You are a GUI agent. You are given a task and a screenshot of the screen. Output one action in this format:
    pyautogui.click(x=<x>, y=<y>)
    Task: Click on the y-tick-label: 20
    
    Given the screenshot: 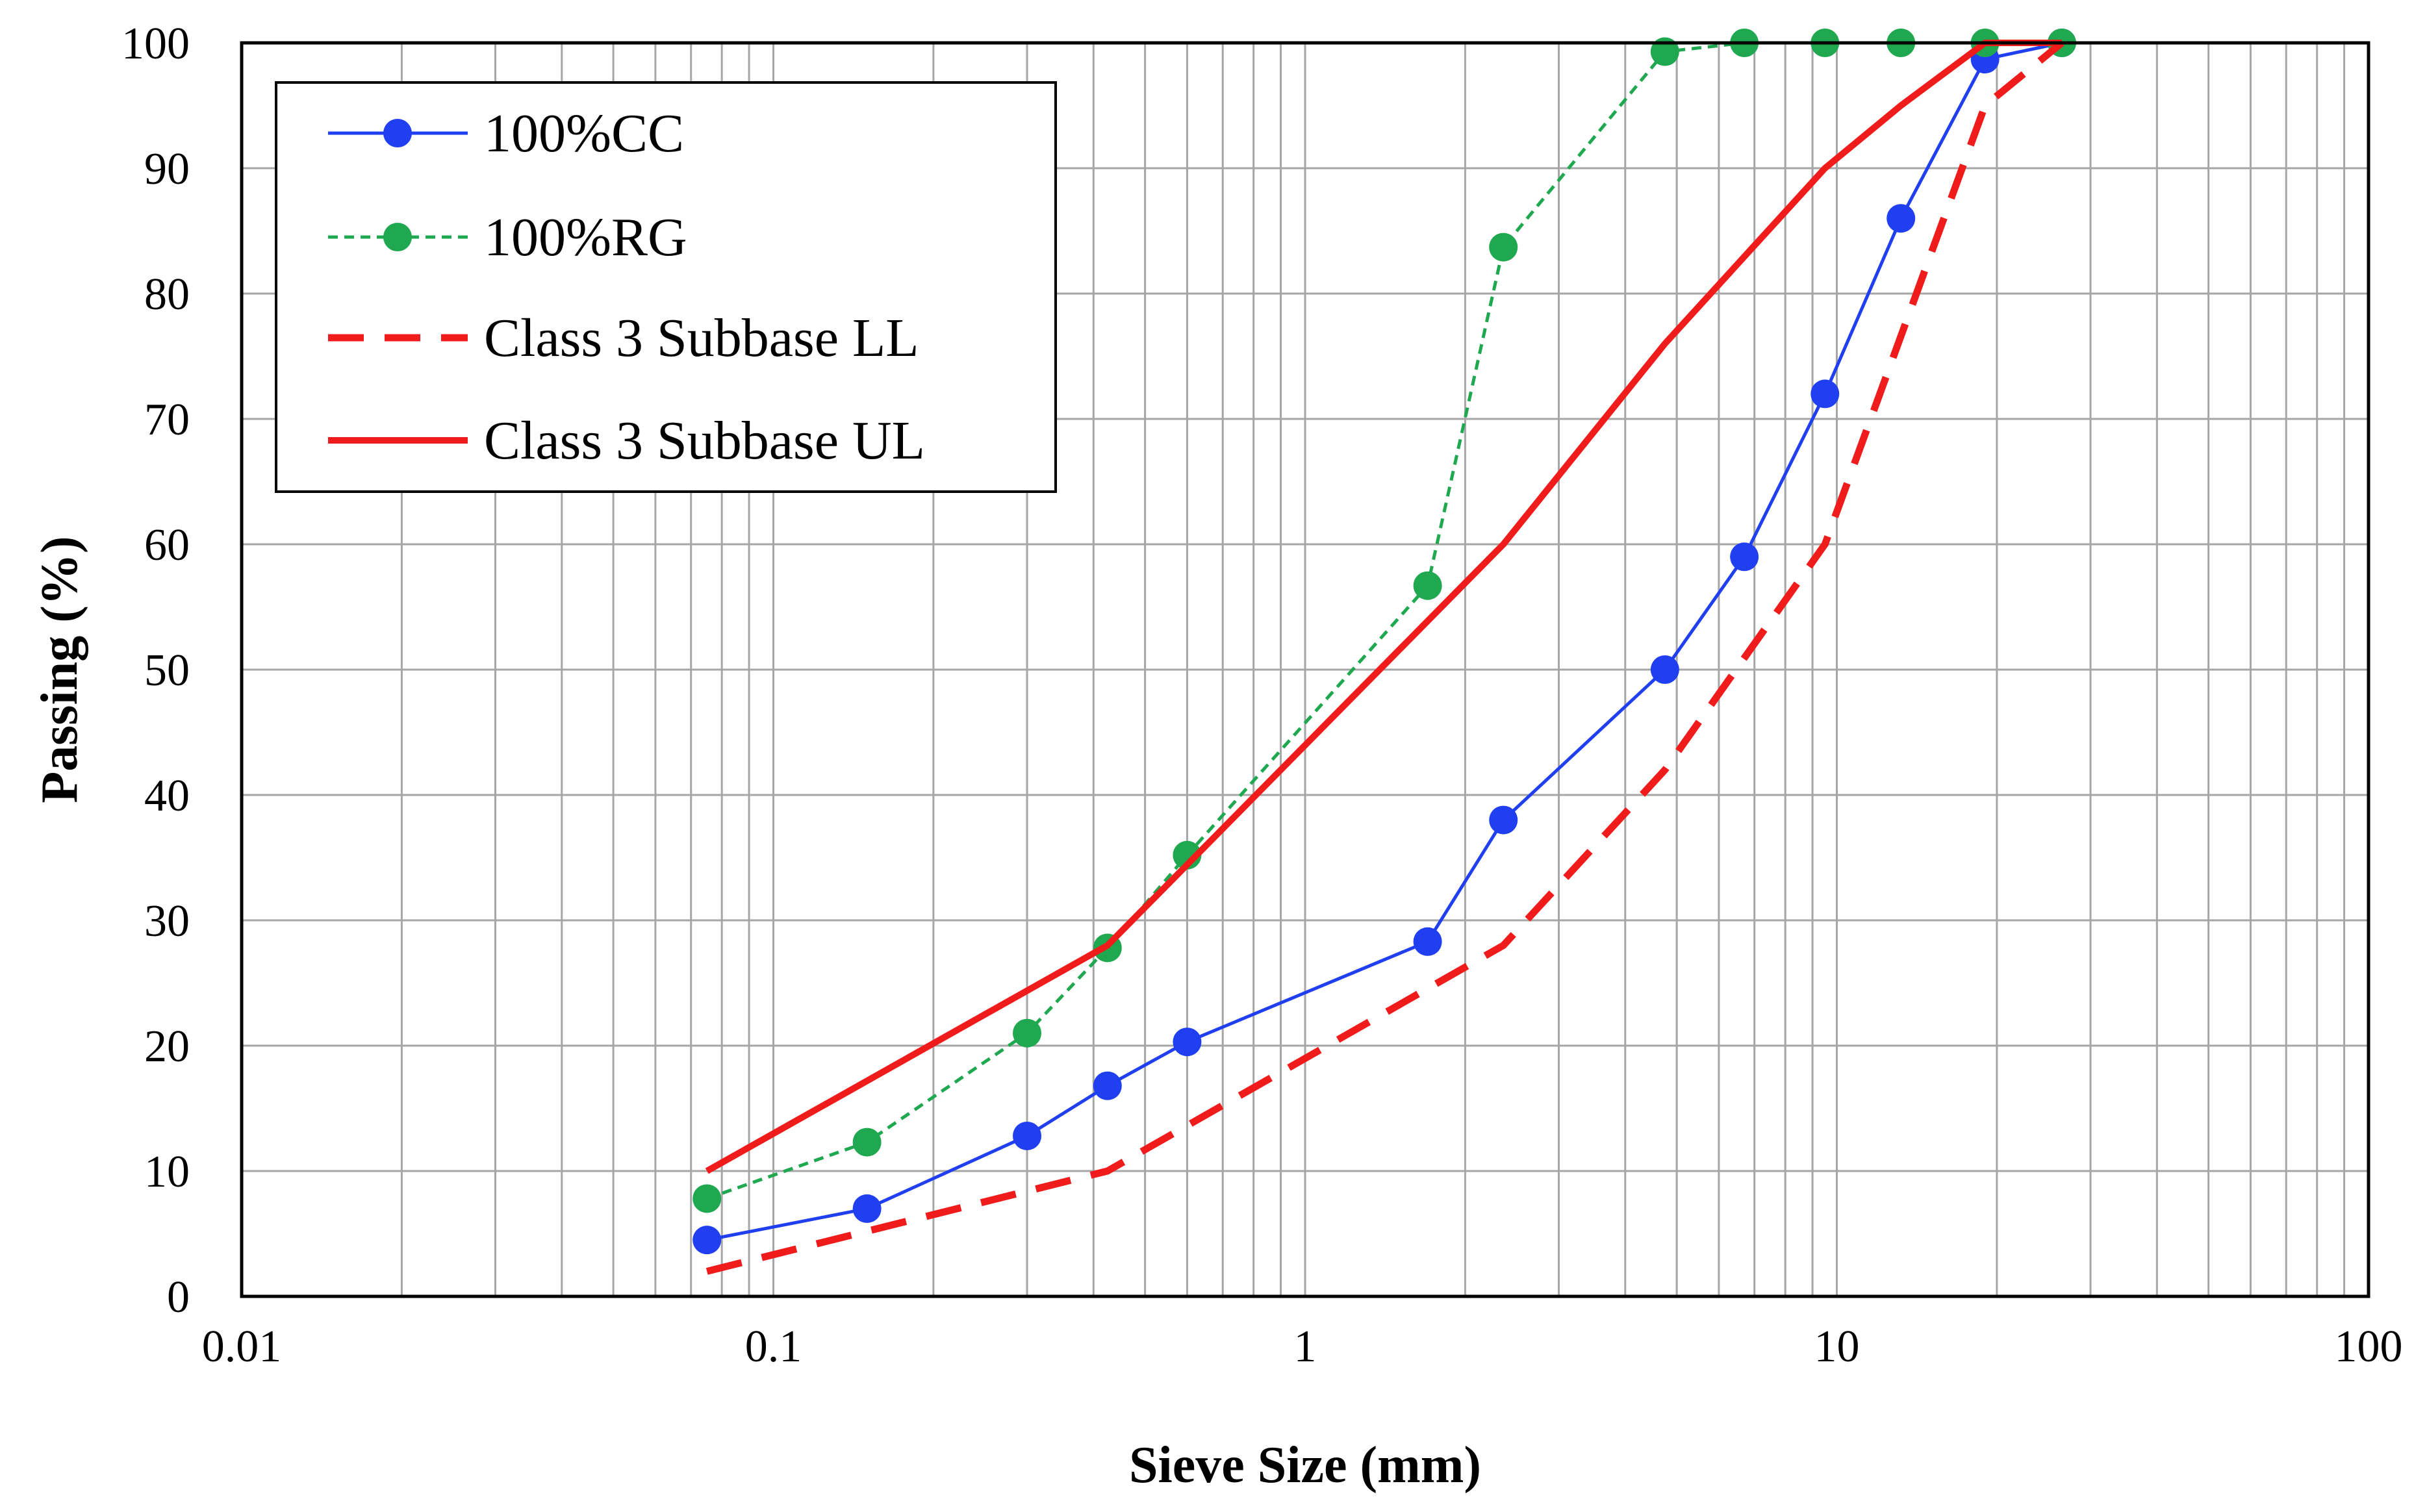 What is the action you would take?
    pyautogui.click(x=167, y=1047)
    